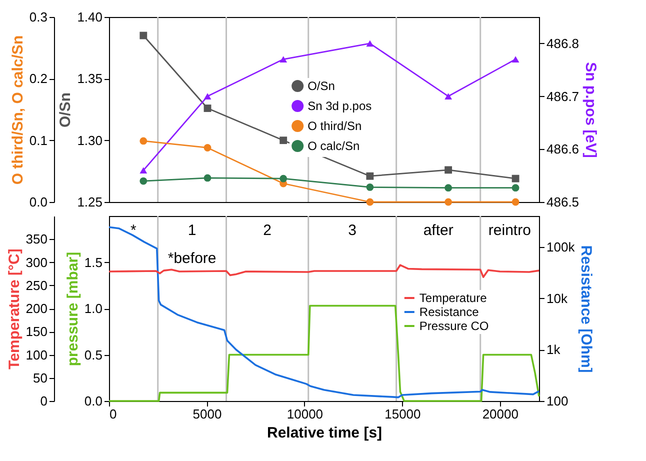  Describe the element at coordinates (93, 262) in the screenshot. I see `y-tick-label: 1.5` at that location.